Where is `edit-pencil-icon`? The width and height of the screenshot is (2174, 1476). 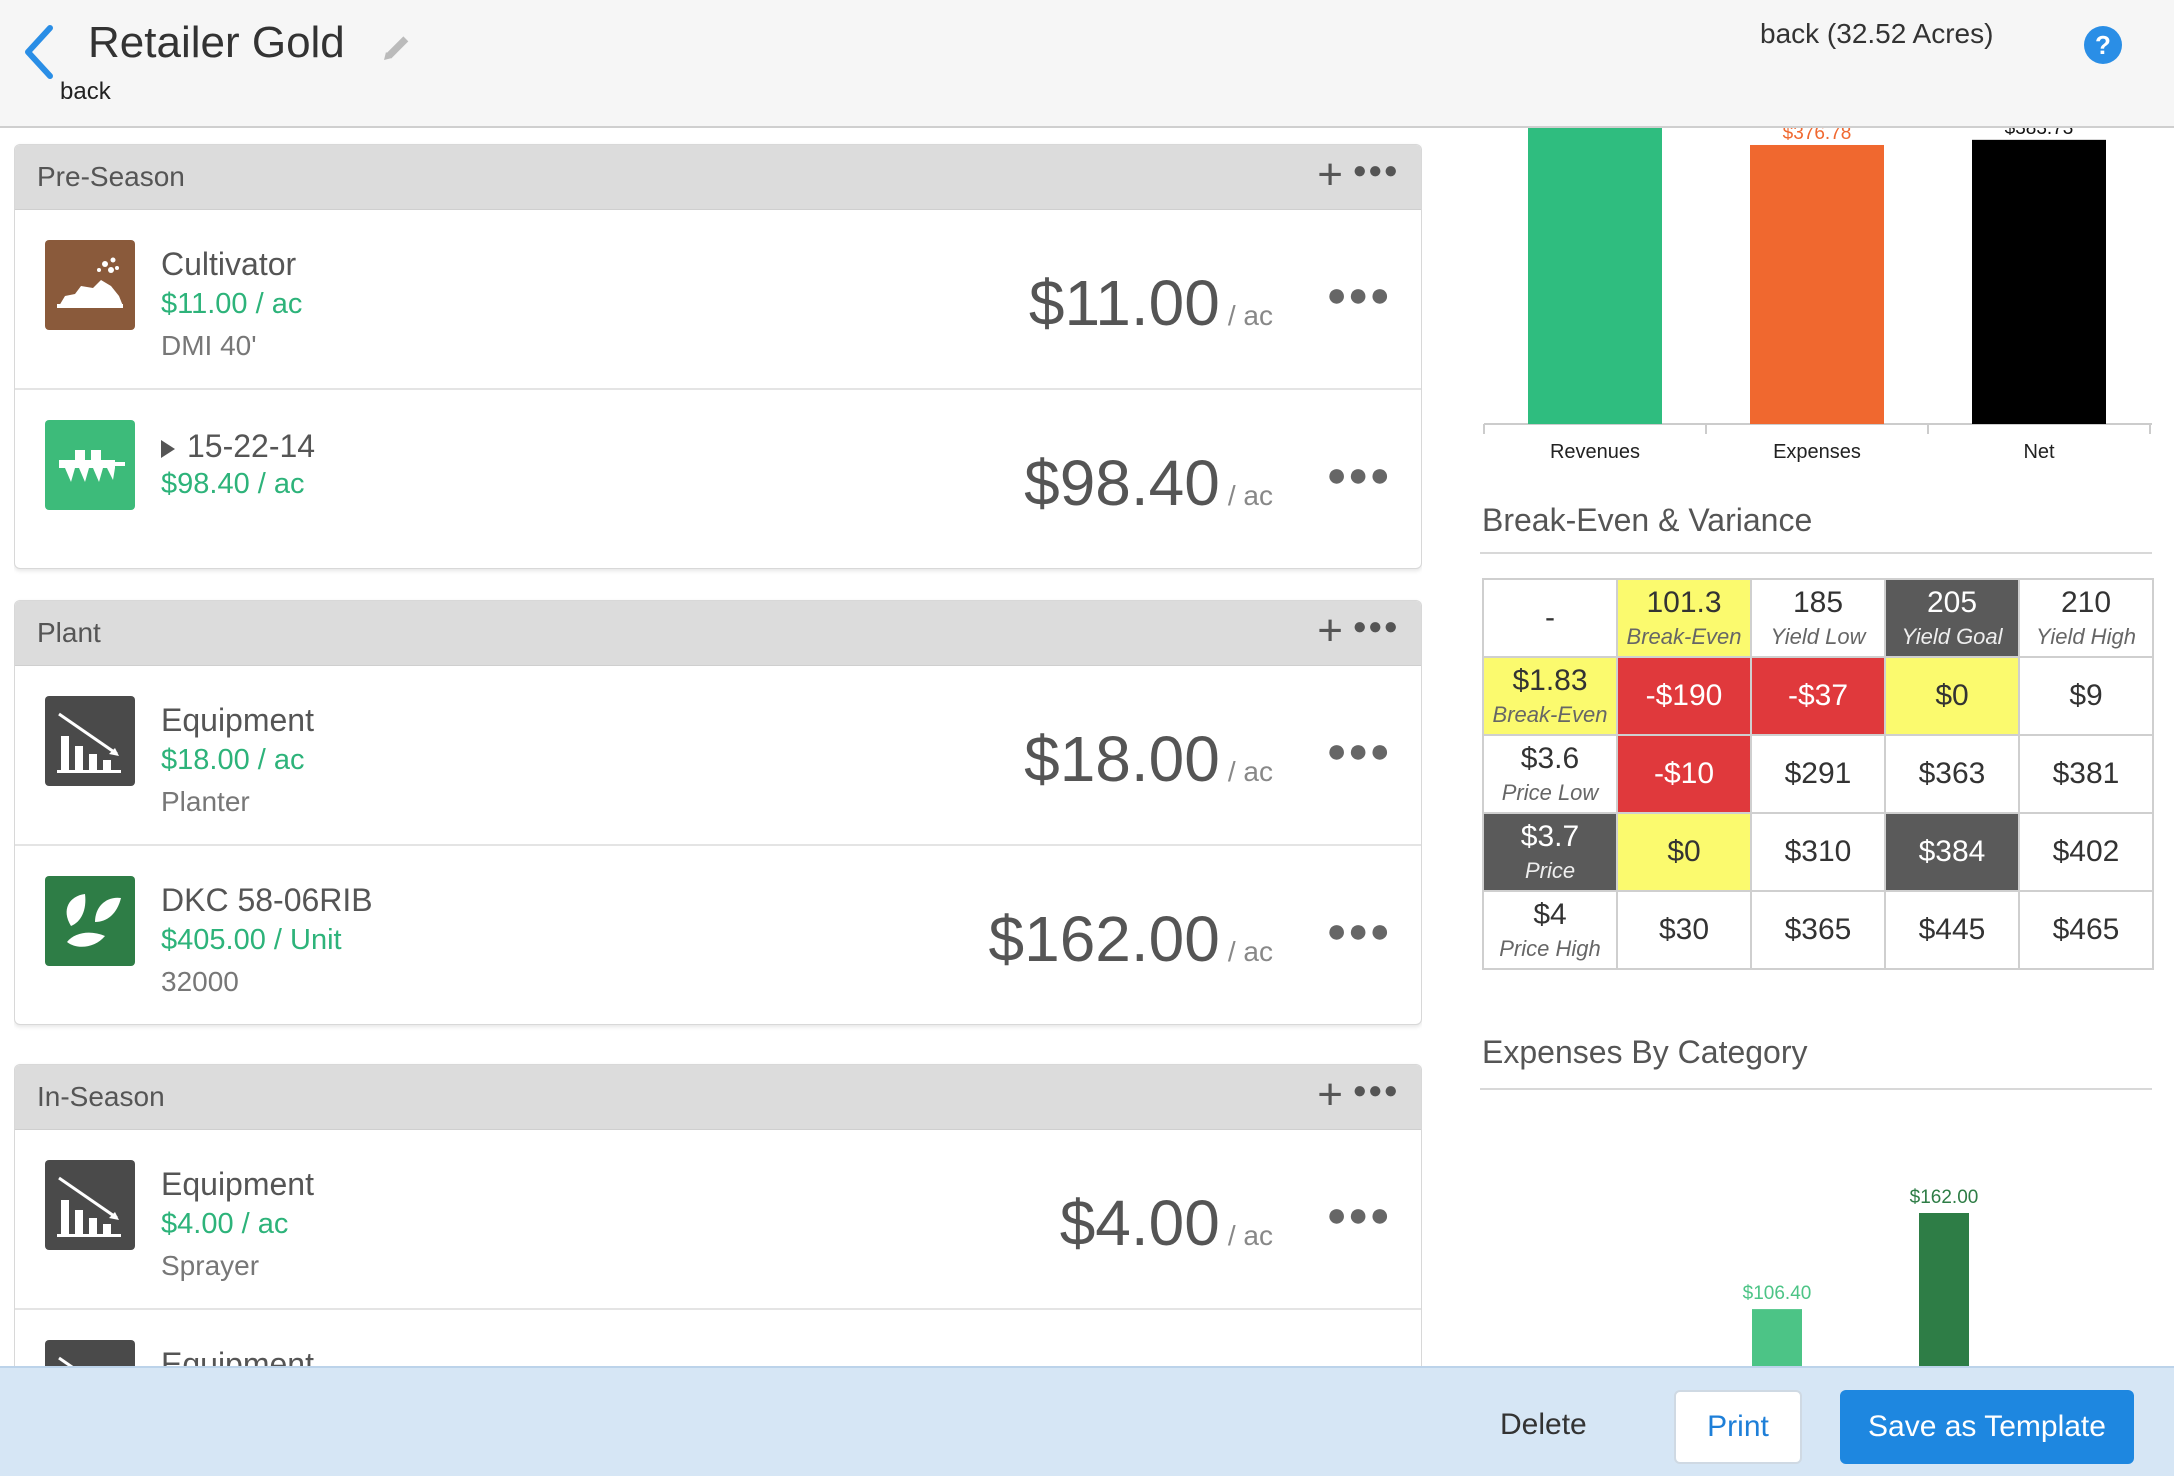
edit-pencil-icon is located at coordinates (397, 47).